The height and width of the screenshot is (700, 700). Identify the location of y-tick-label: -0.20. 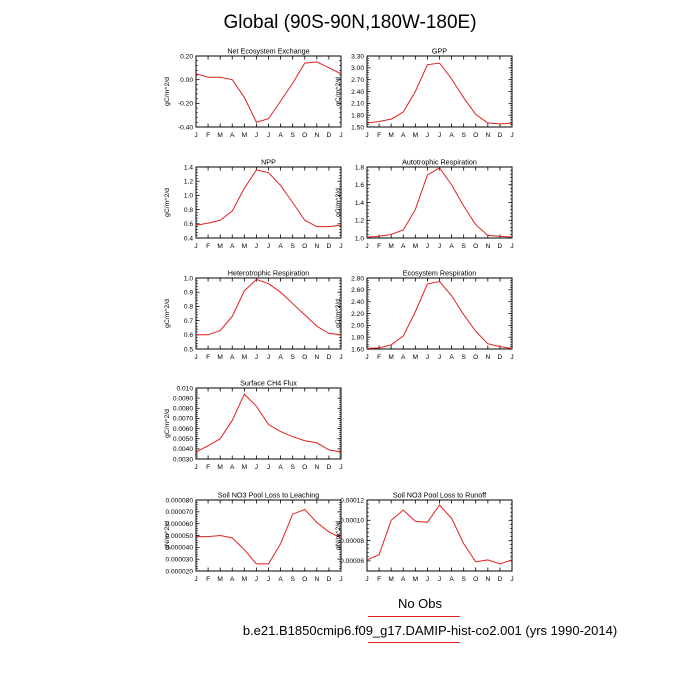
(185, 104).